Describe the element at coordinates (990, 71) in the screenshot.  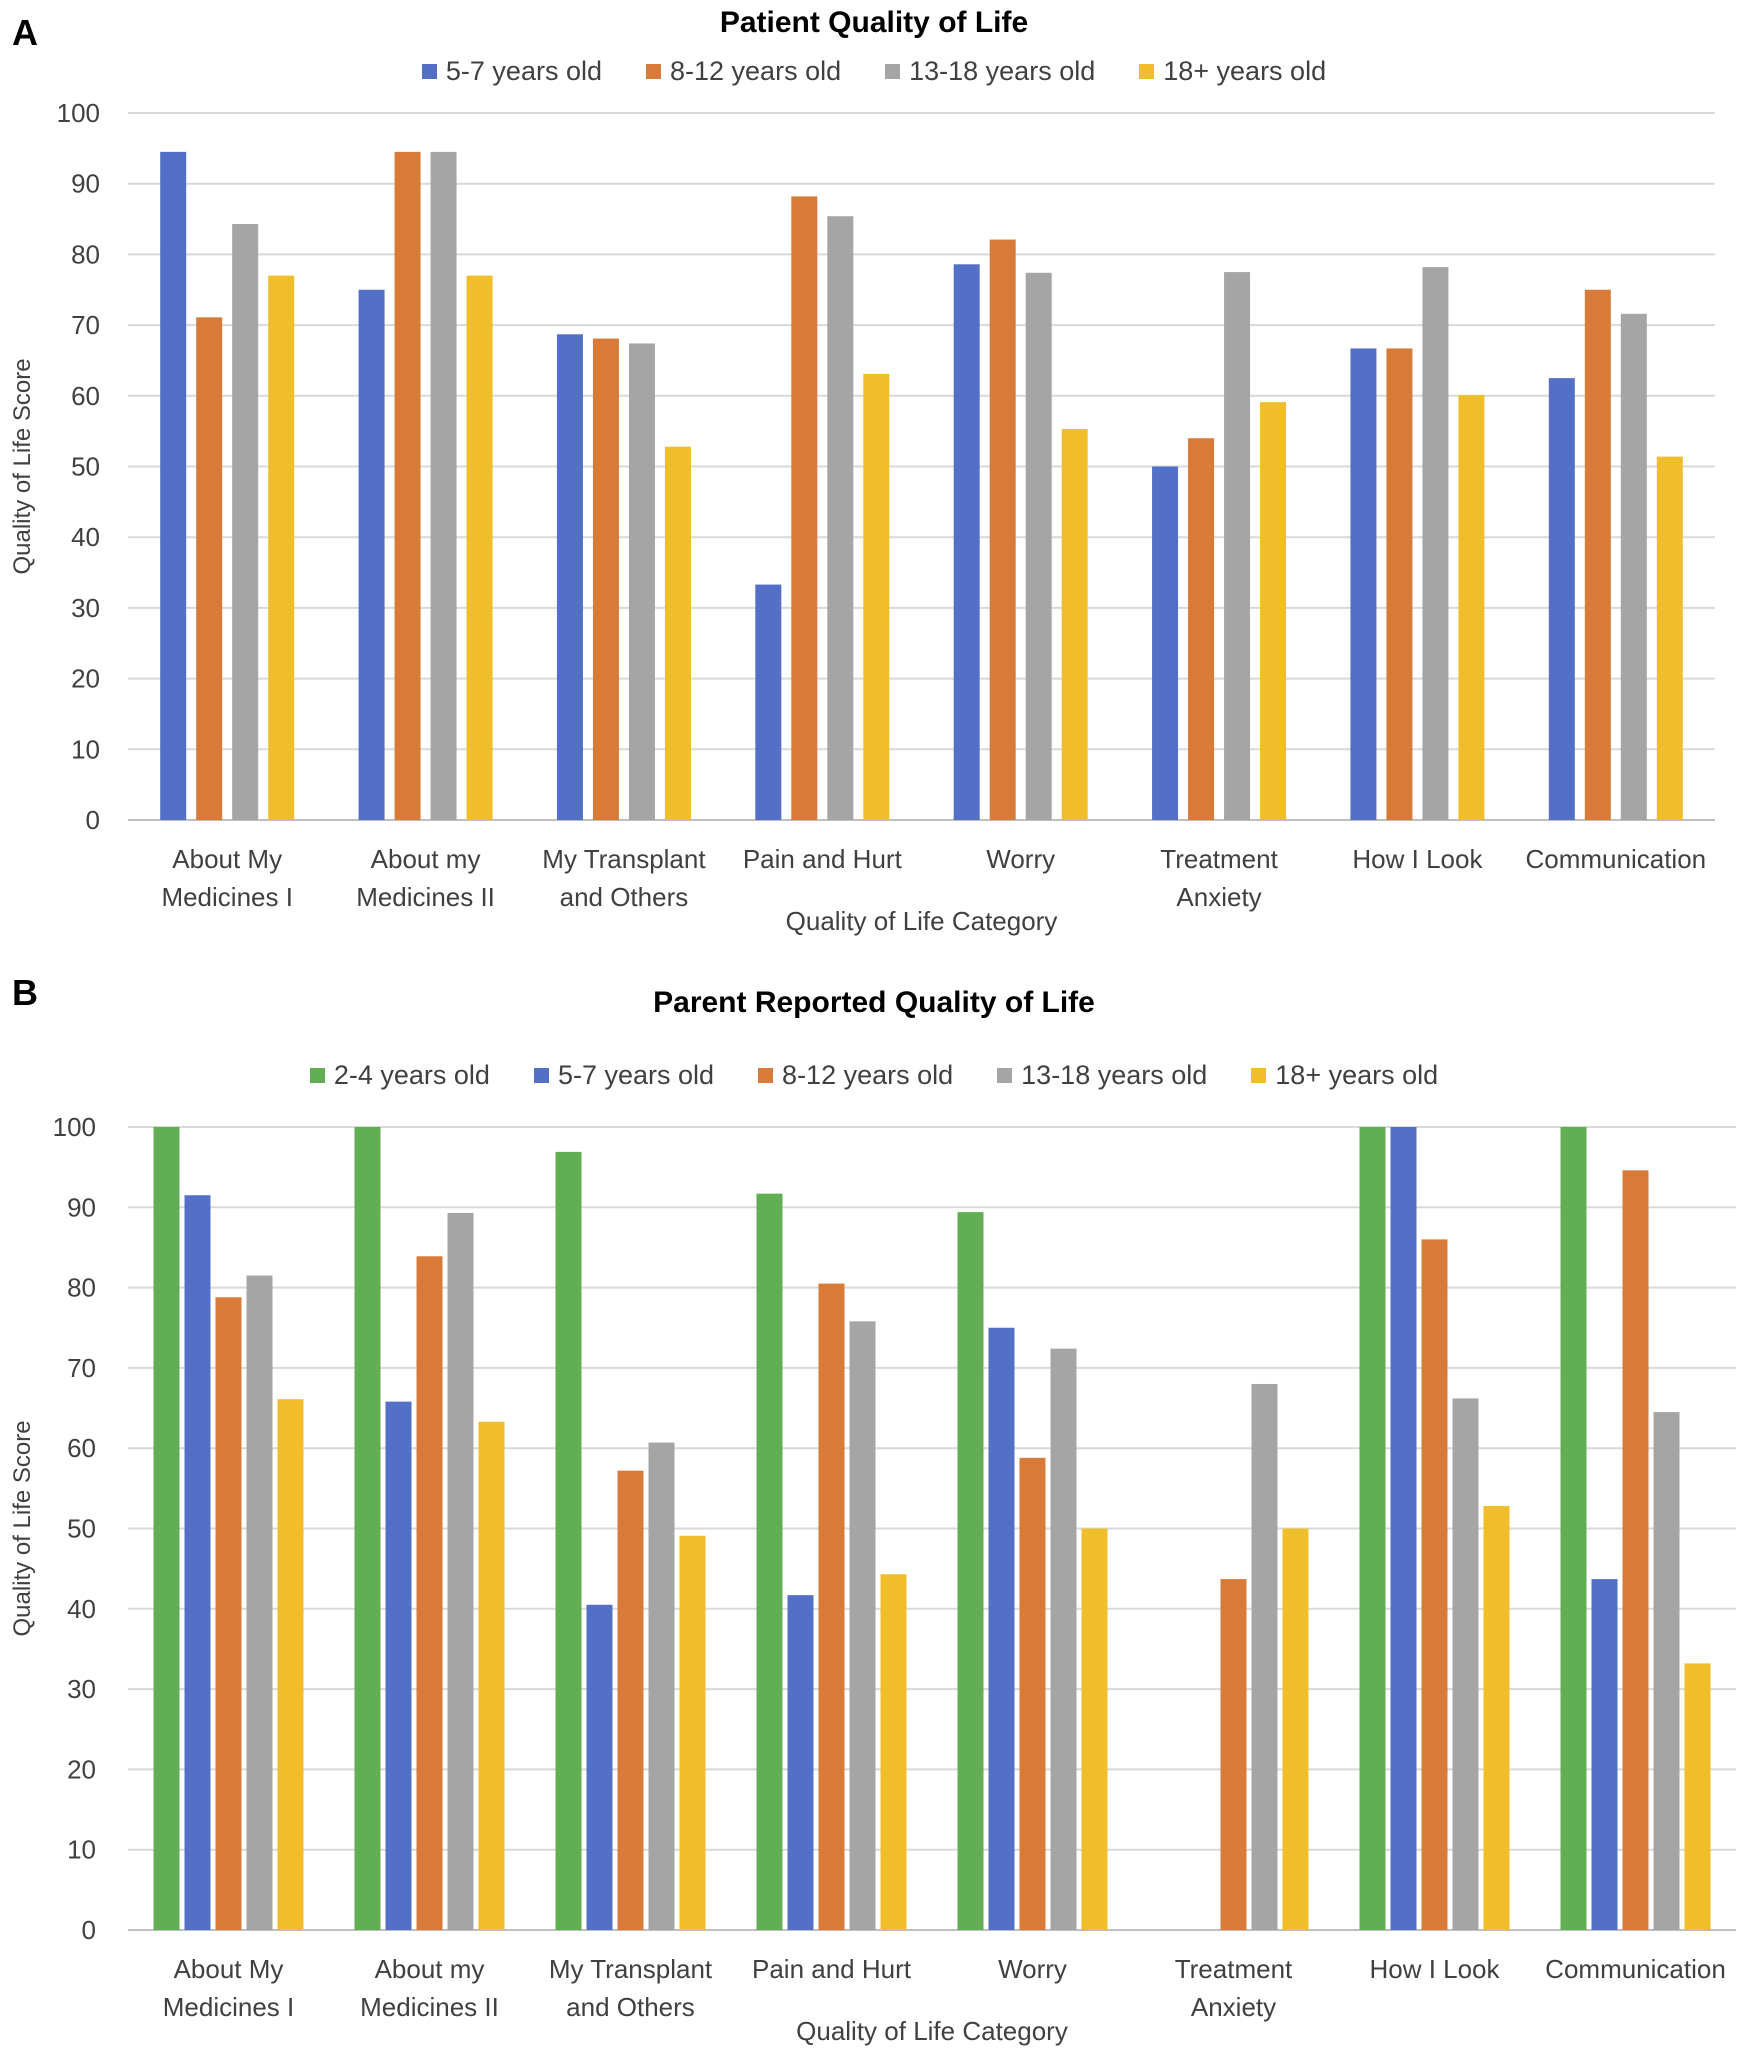
I see `legend-item: 13-18 years old` at that location.